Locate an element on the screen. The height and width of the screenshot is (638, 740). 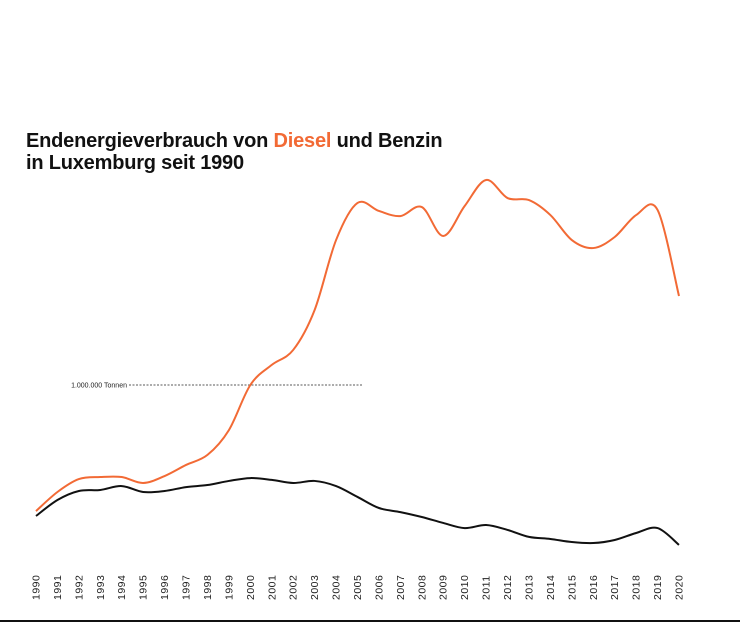
x-tick-label: 2016 is located at coordinates (594, 587).